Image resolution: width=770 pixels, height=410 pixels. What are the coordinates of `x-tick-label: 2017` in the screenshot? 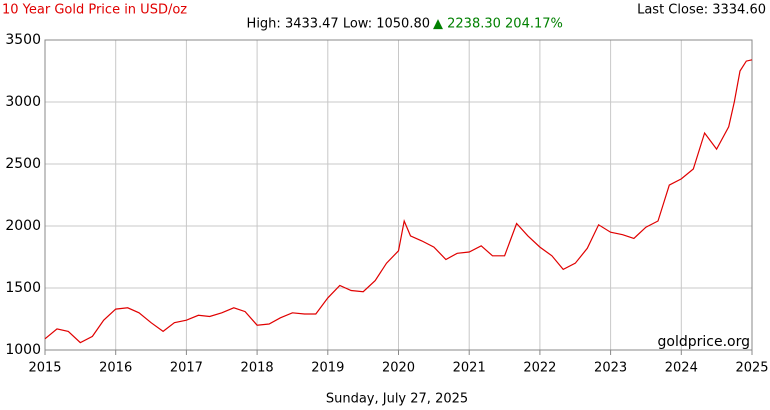 It's located at (186, 368).